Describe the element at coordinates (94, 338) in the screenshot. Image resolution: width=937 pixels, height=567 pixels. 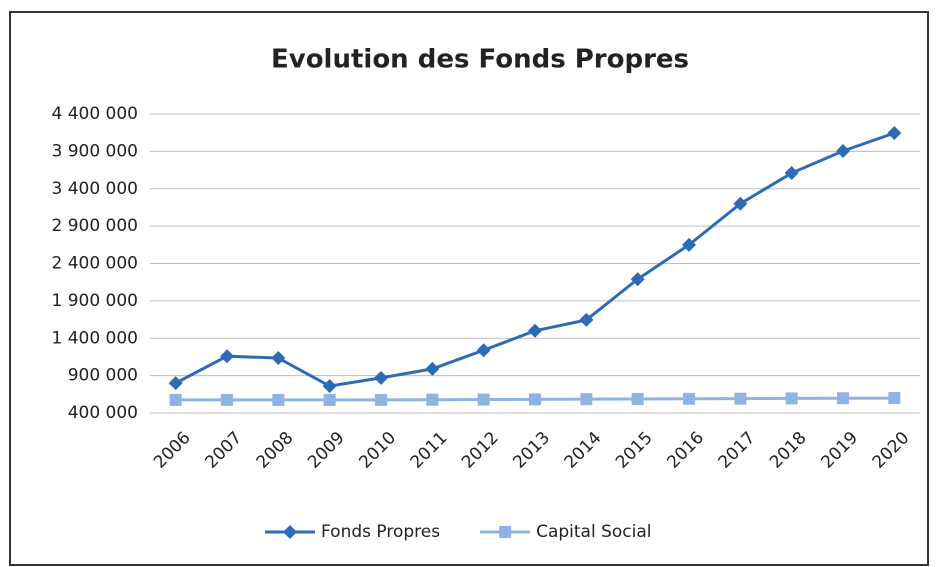
I see `y-tick-label: 1 400 000` at that location.